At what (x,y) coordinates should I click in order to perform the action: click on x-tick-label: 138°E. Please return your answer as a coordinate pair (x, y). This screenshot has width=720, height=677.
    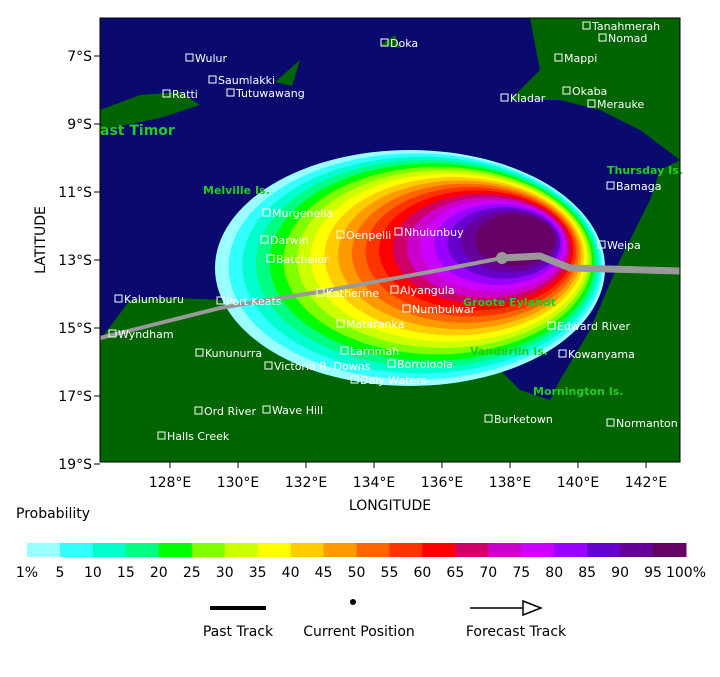
    Looking at the image, I should click on (510, 483).